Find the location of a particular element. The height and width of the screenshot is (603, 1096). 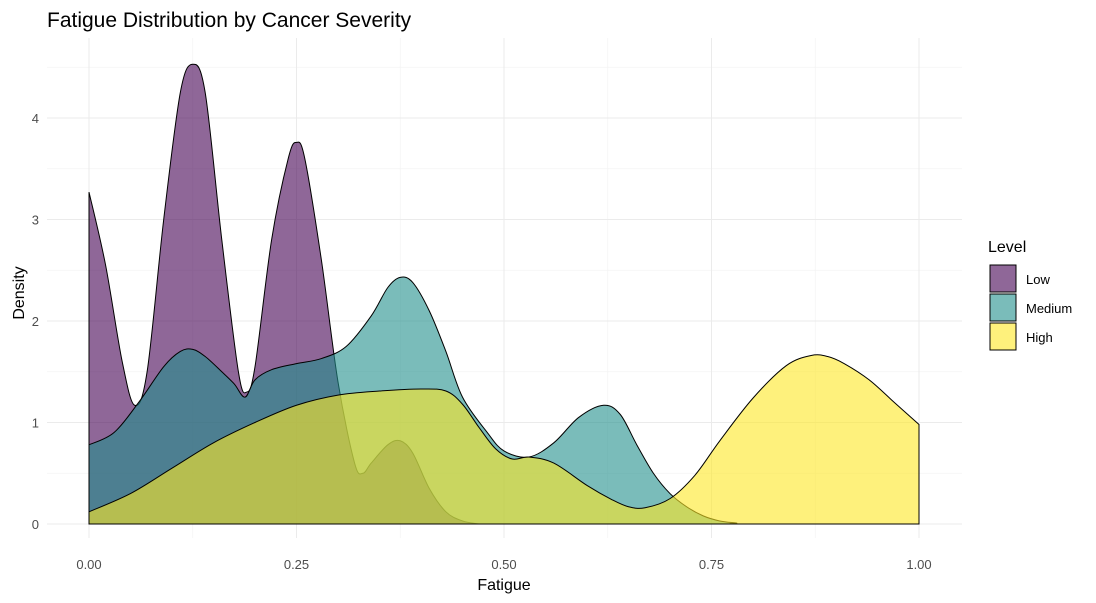

y-tick-label: 3 is located at coordinates (35, 220).